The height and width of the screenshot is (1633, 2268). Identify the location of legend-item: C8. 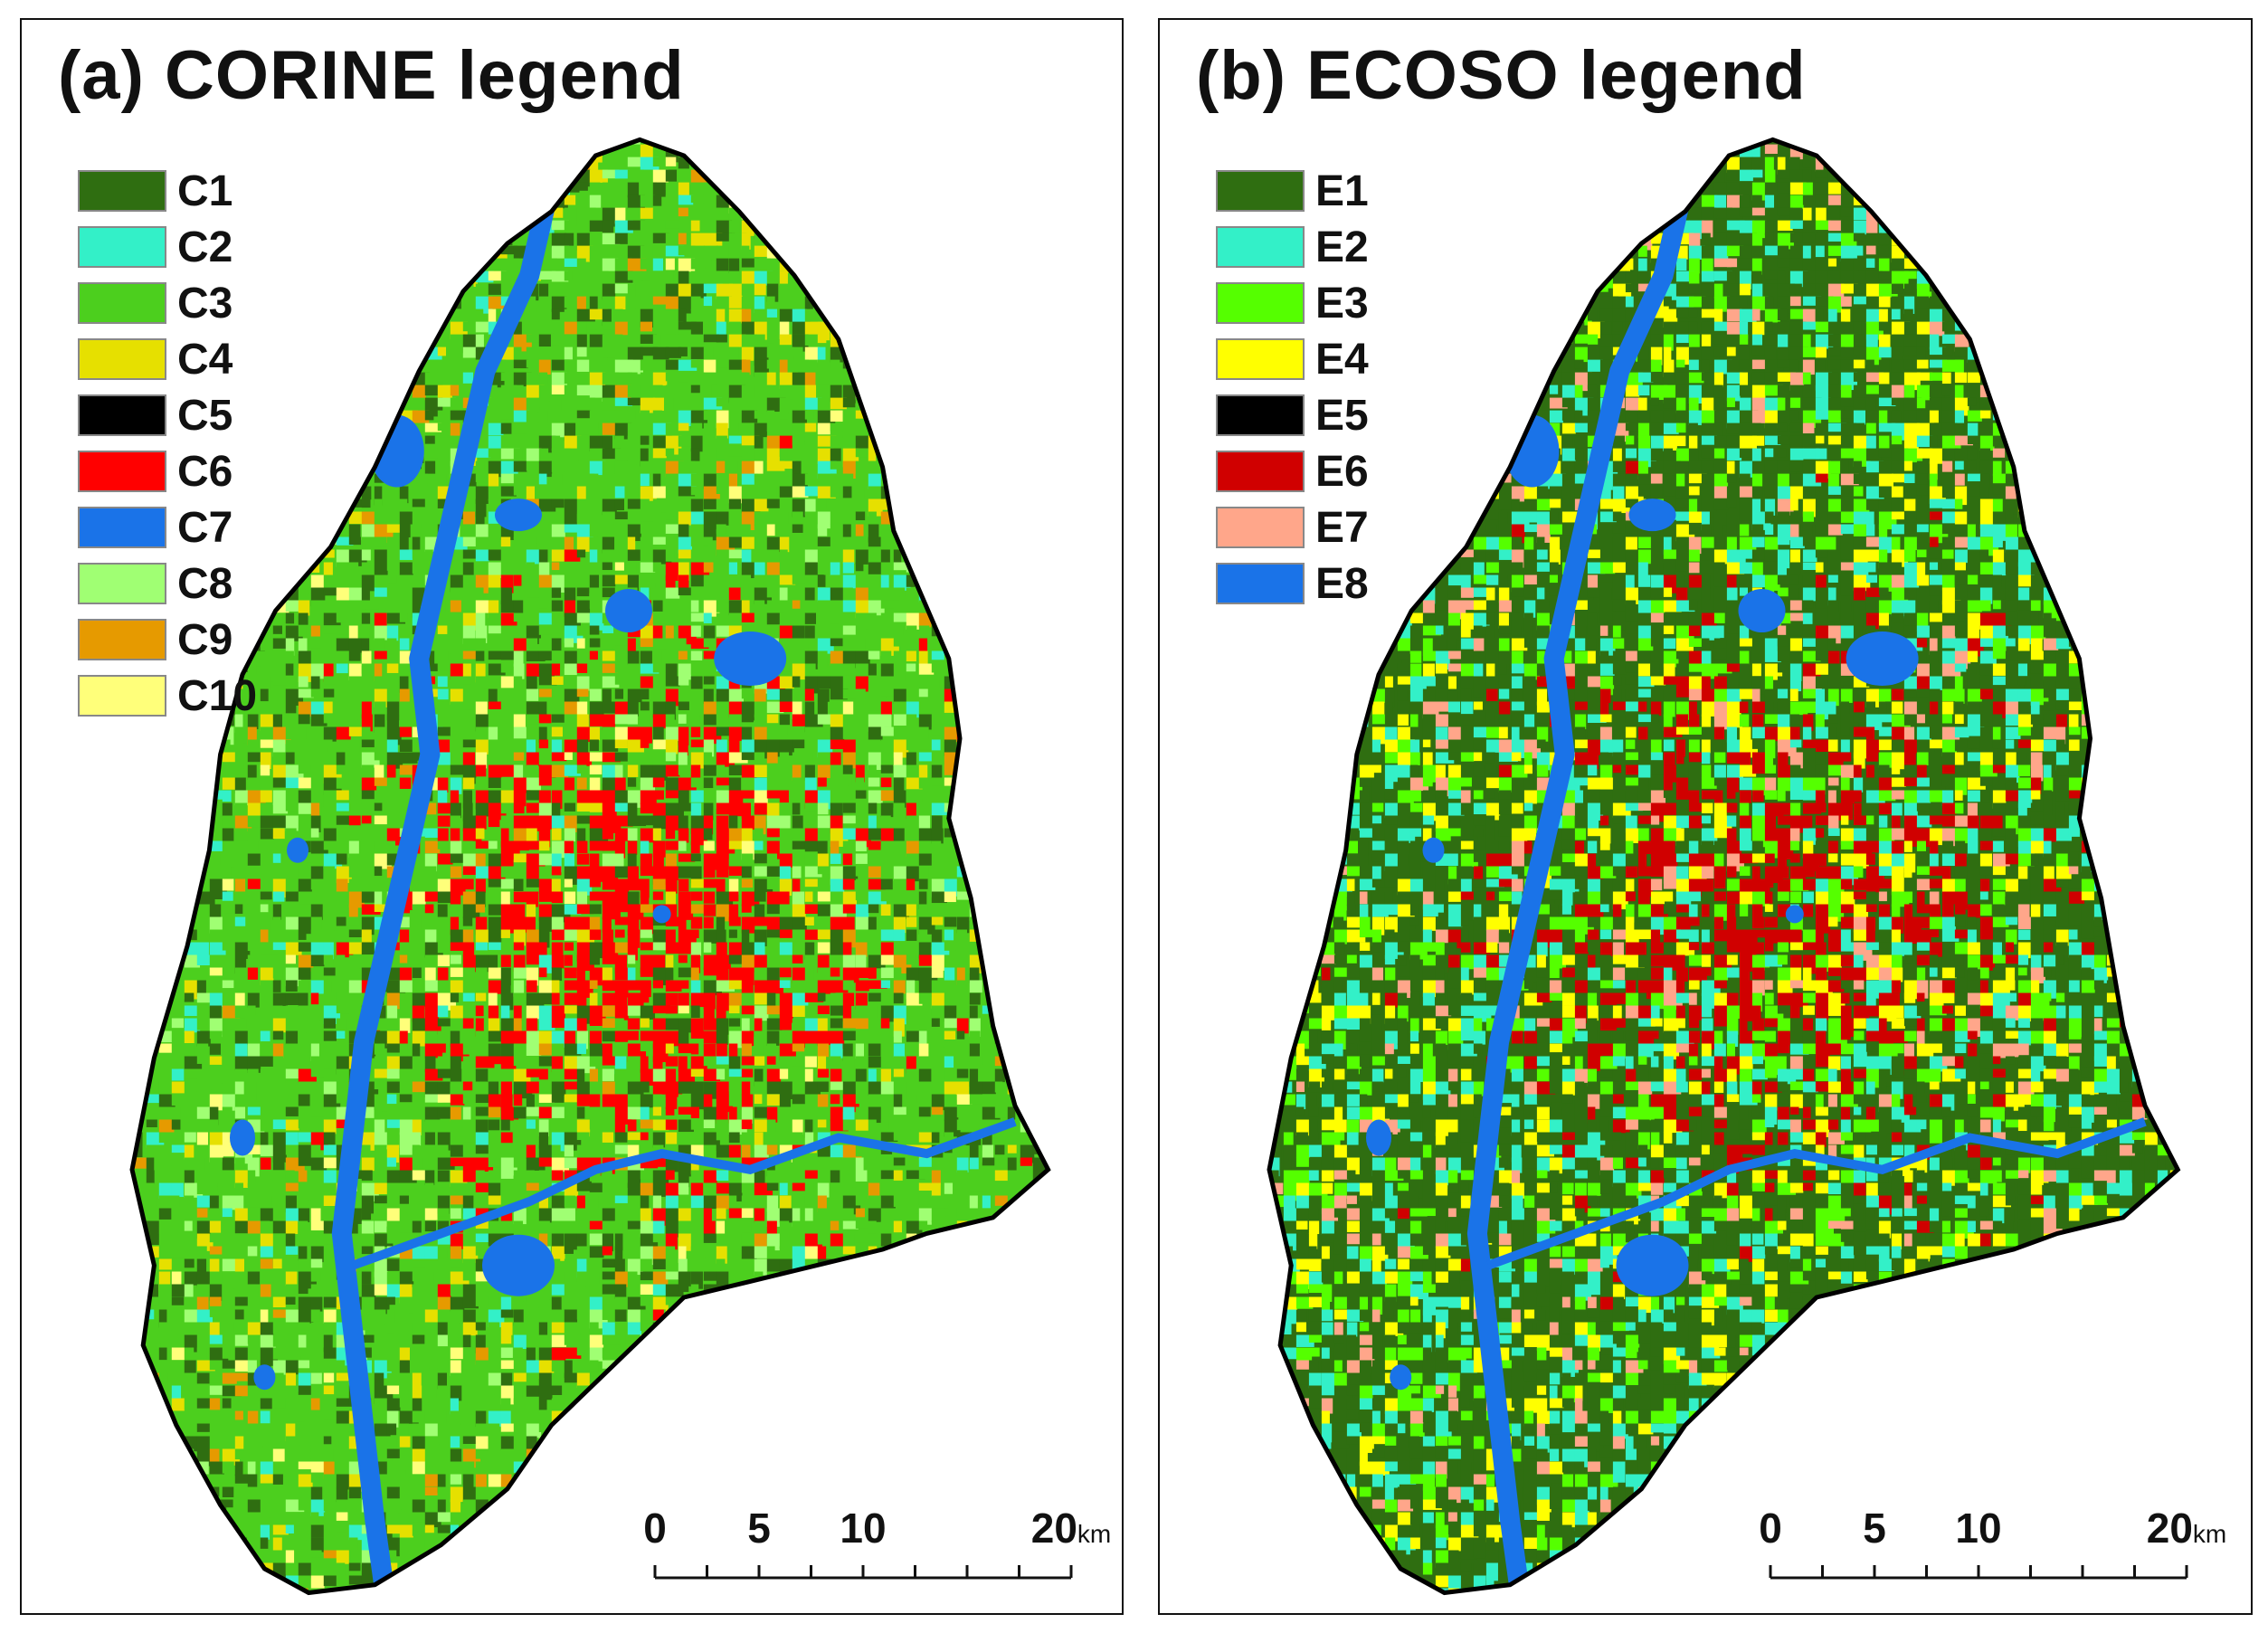
(167, 583).